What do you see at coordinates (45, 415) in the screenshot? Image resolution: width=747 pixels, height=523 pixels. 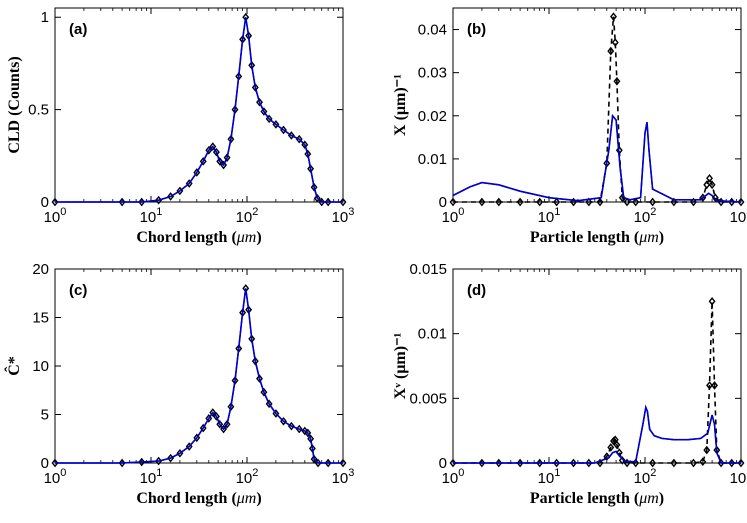 I see `y-tick-label: 5` at bounding box center [45, 415].